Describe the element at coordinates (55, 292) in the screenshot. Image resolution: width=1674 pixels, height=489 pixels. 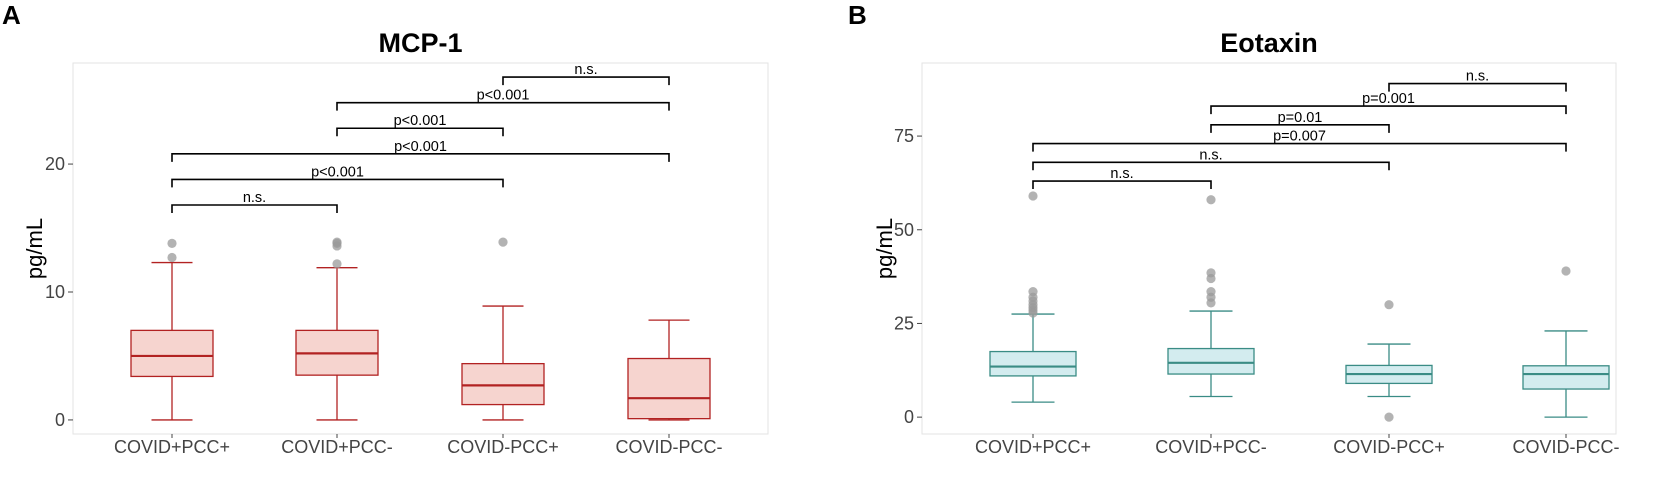
I see `y-tick-label: 10` at that location.